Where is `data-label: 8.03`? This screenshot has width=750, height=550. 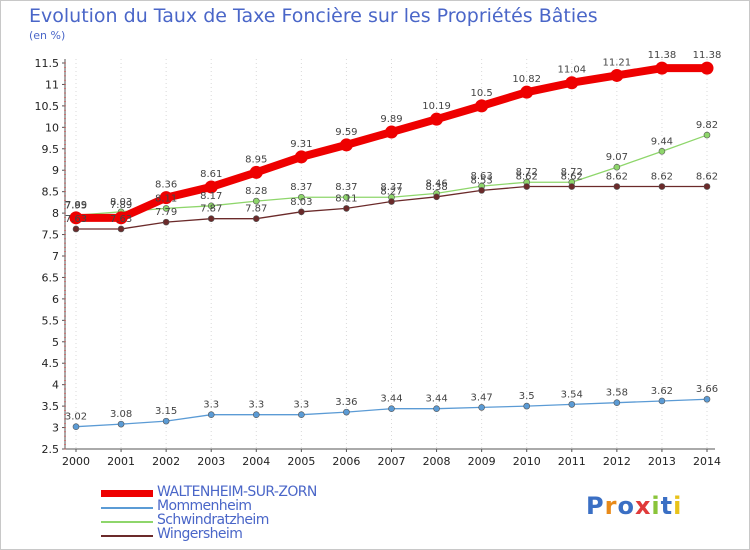
data-label: 8.03 is located at coordinates (301, 202).